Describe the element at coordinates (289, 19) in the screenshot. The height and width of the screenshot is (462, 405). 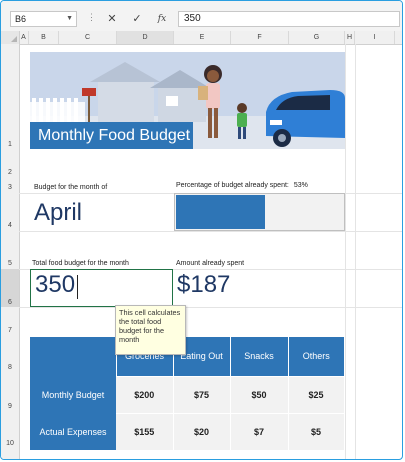
I see `formula-input: 350` at that location.